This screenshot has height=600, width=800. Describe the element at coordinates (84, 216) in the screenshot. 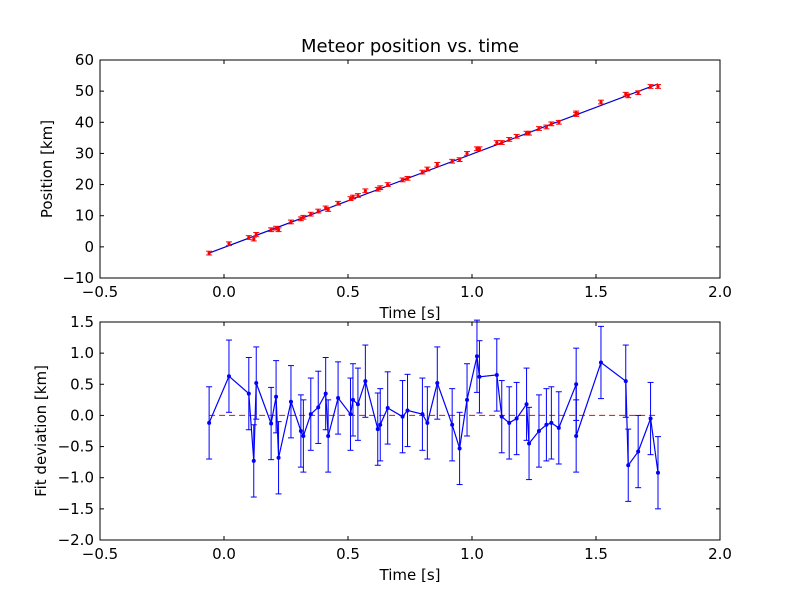

I see `y-tick-label: 10` at that location.